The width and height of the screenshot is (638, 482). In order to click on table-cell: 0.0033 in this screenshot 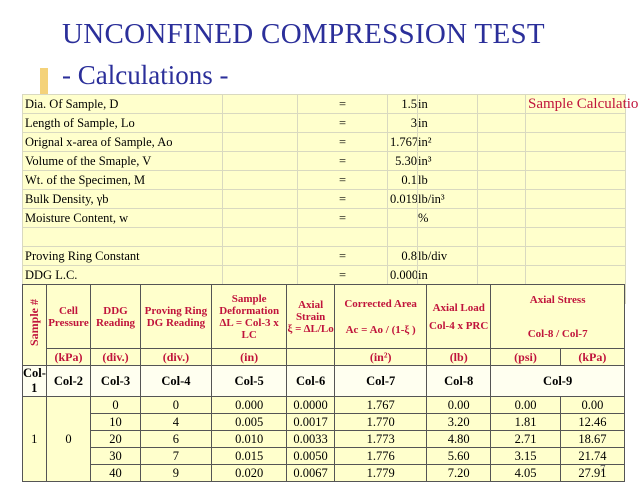, I will do `click(311, 439)`.